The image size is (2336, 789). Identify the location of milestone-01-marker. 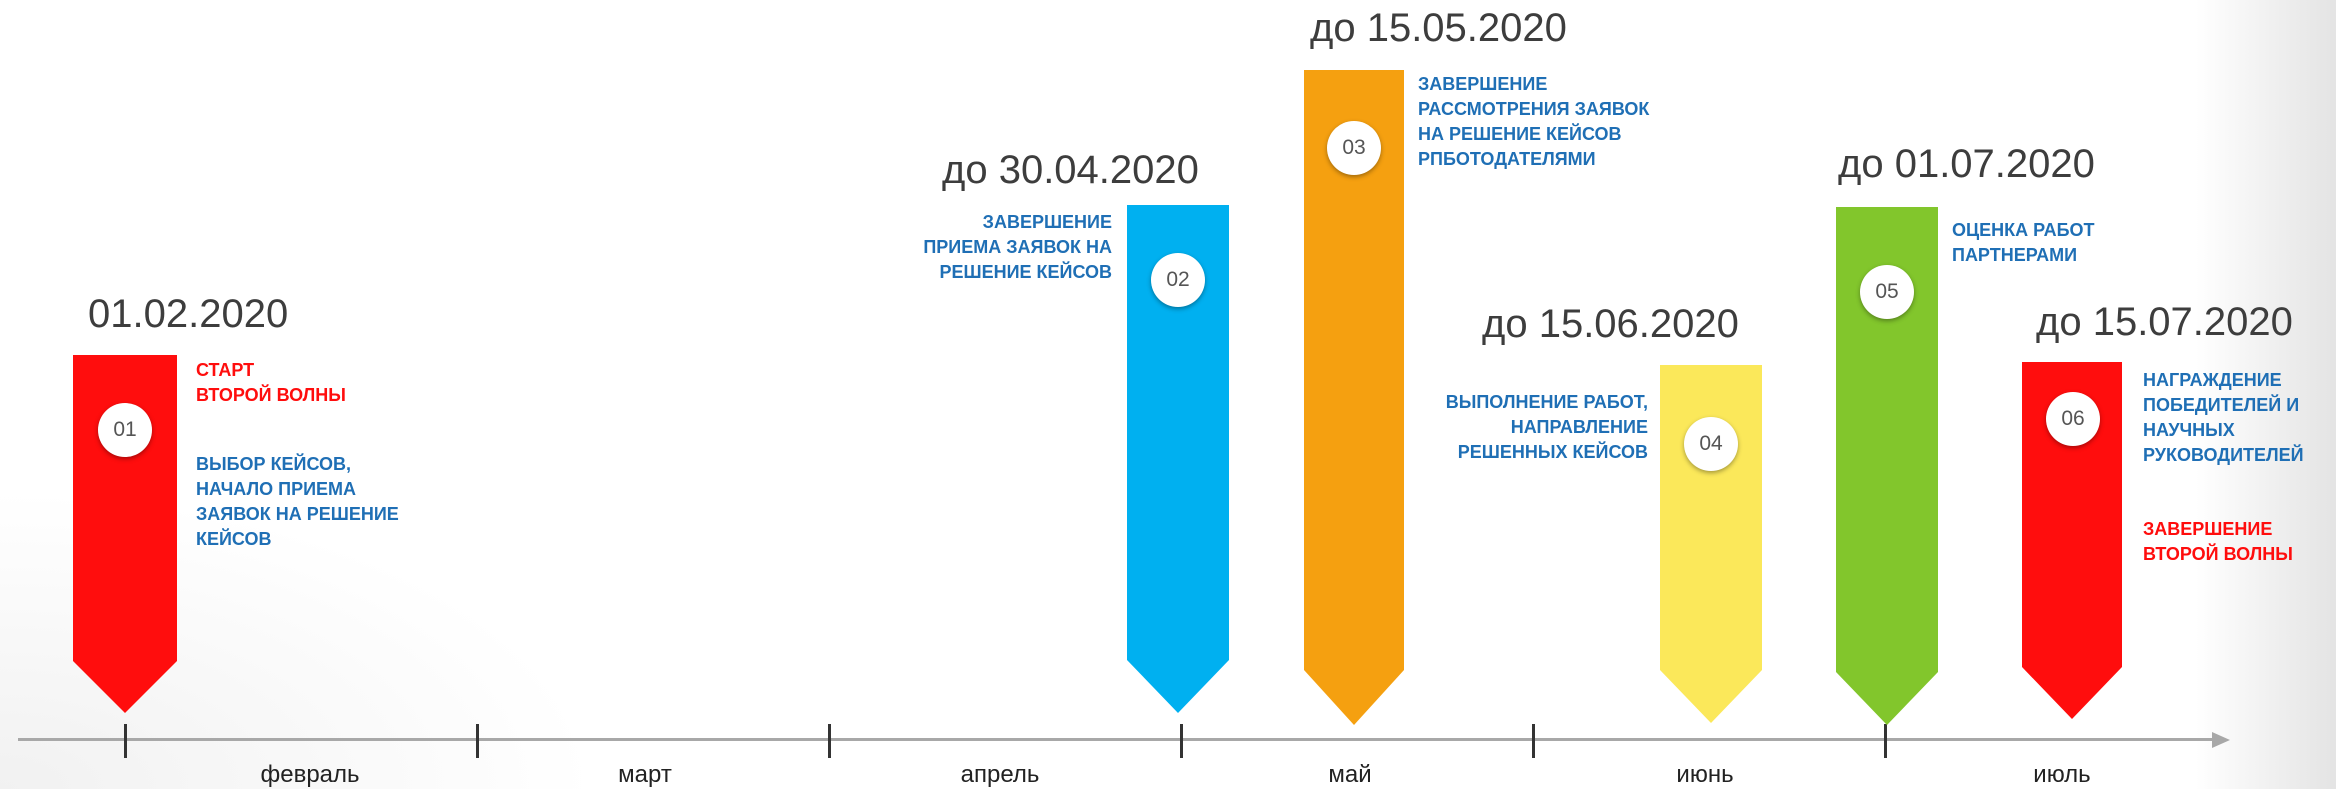
(125, 534).